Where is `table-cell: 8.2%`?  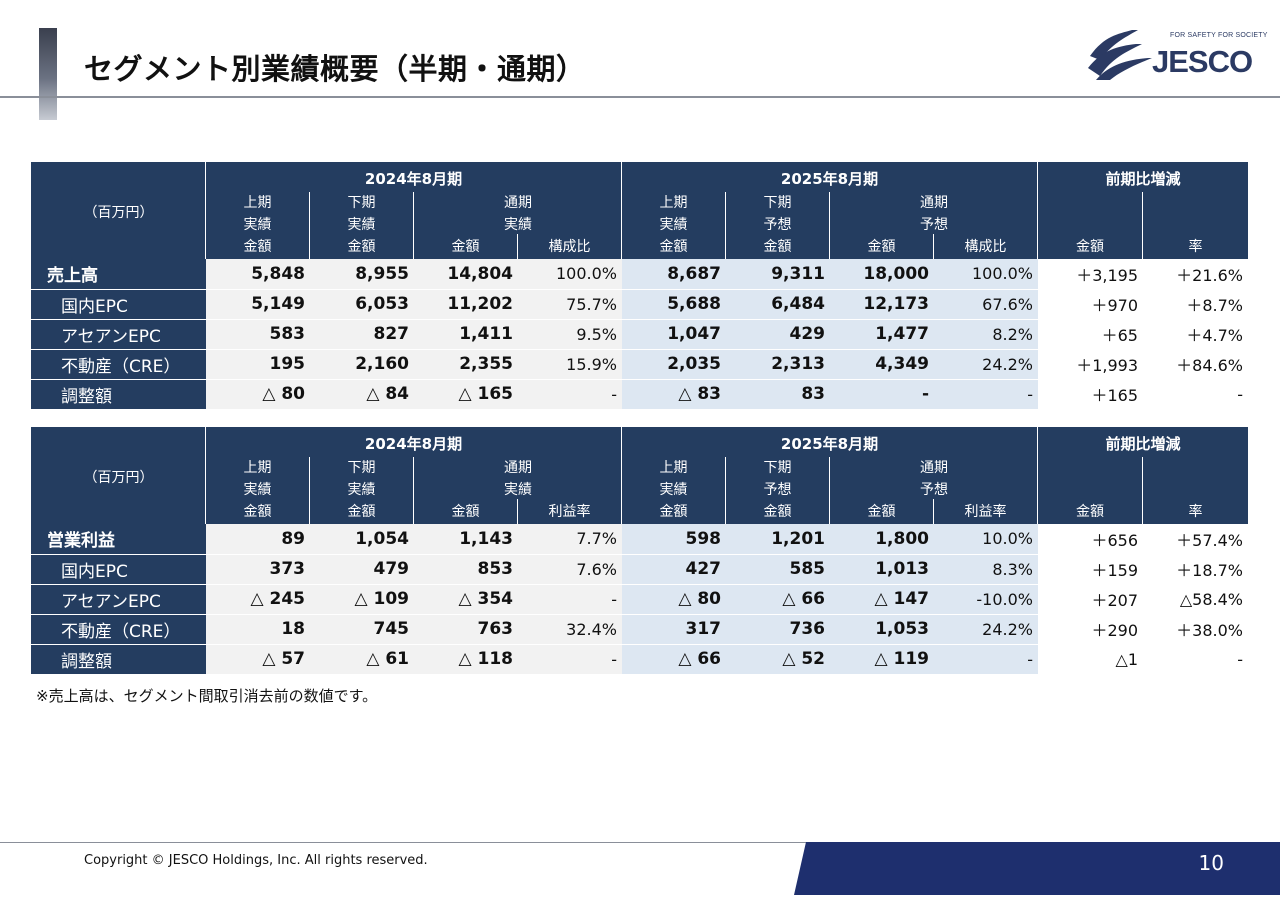 table-cell: 8.2% is located at coordinates (986, 334).